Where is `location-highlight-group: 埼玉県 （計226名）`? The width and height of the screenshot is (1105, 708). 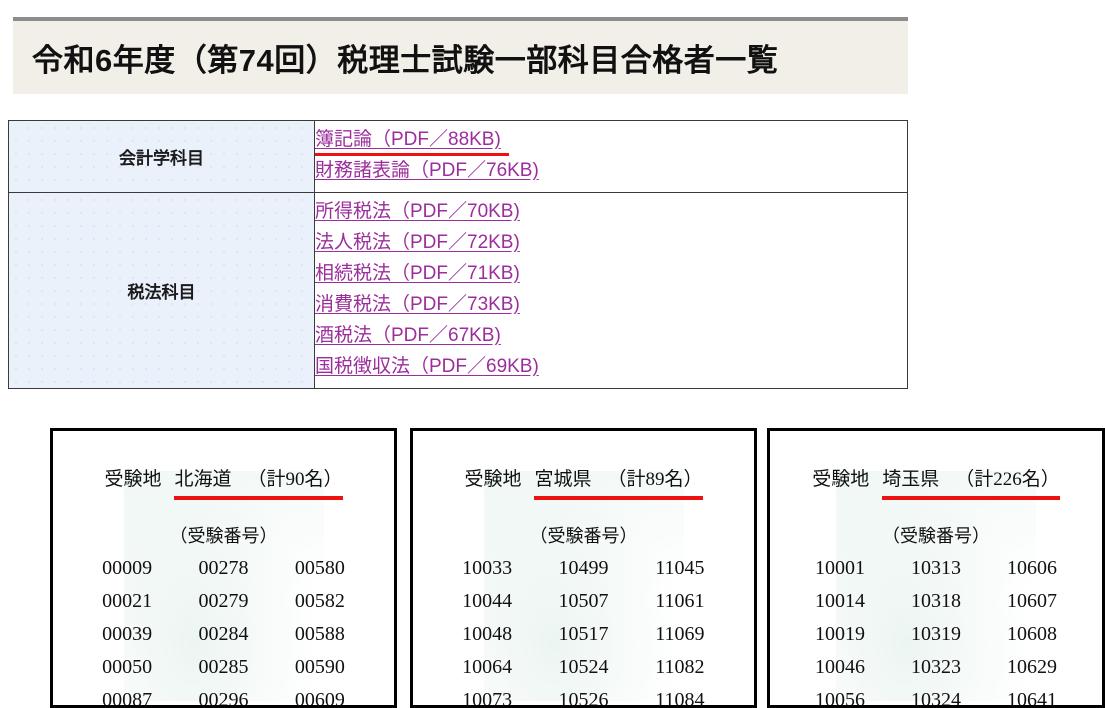
location-highlight-group: 埼玉県 （計226名） is located at coordinates (971, 482).